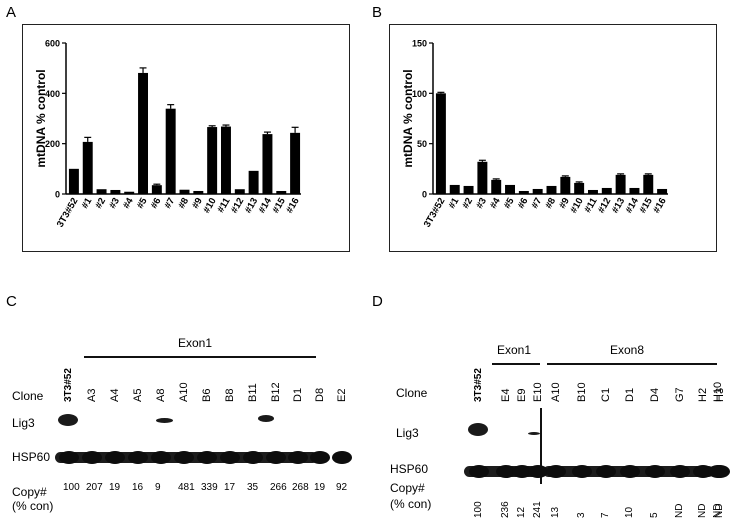 The image size is (732, 522). I want to click on blot-d-clone-label: Clone, so click(412, 393).